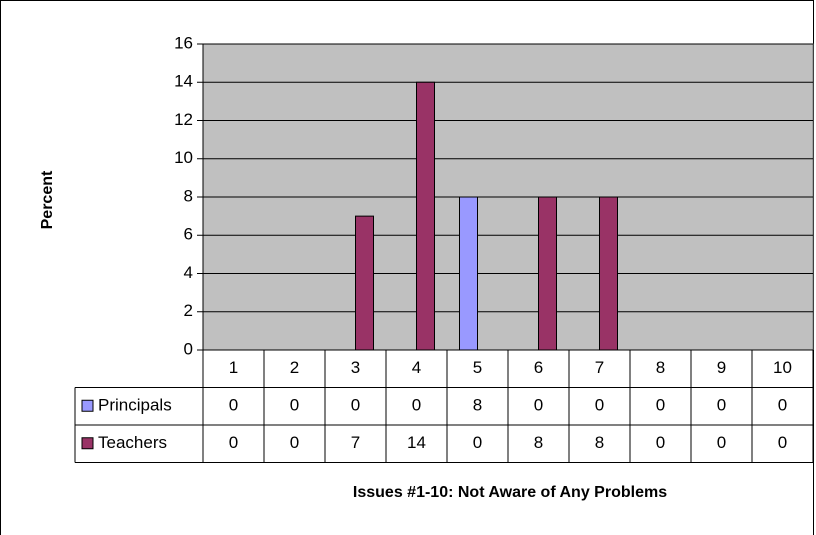 The height and width of the screenshot is (535, 816). Describe the element at coordinates (477, 367) in the screenshot. I see `x-tick-label: 5` at that location.